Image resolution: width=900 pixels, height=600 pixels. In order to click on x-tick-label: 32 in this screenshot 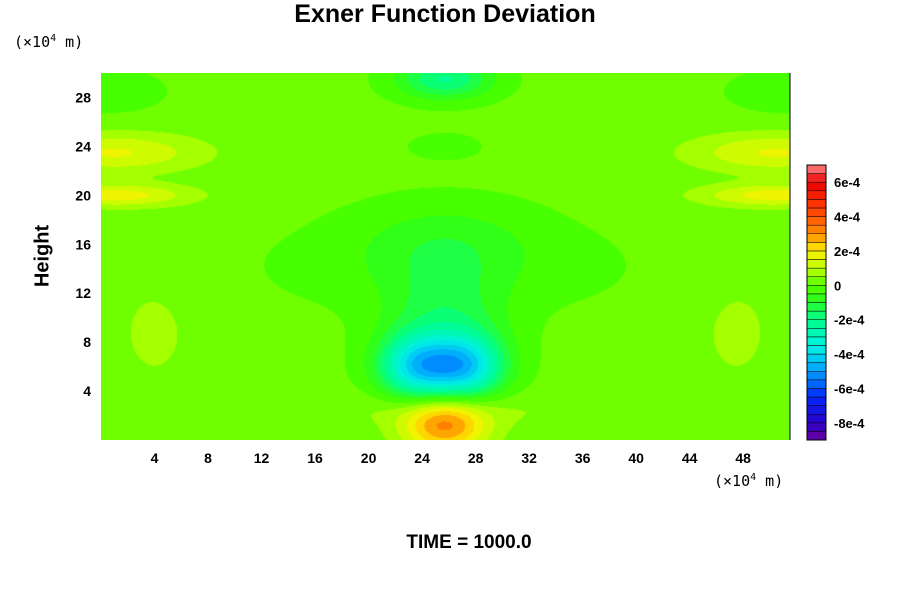, I will do `click(529, 458)`.